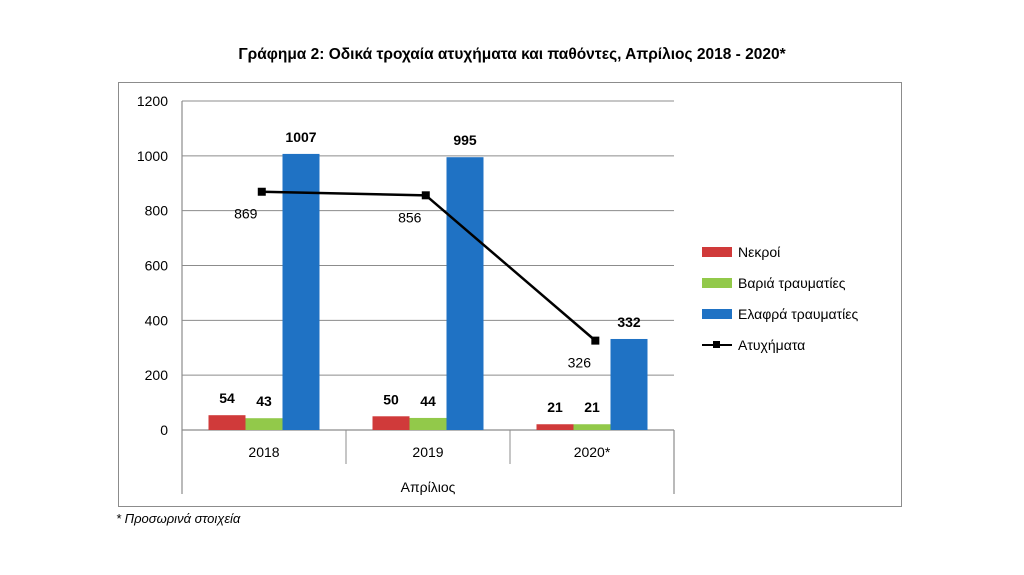  What do you see at coordinates (717, 313) in the screenshot?
I see `legend-swatch-slightly-injured` at bounding box center [717, 313].